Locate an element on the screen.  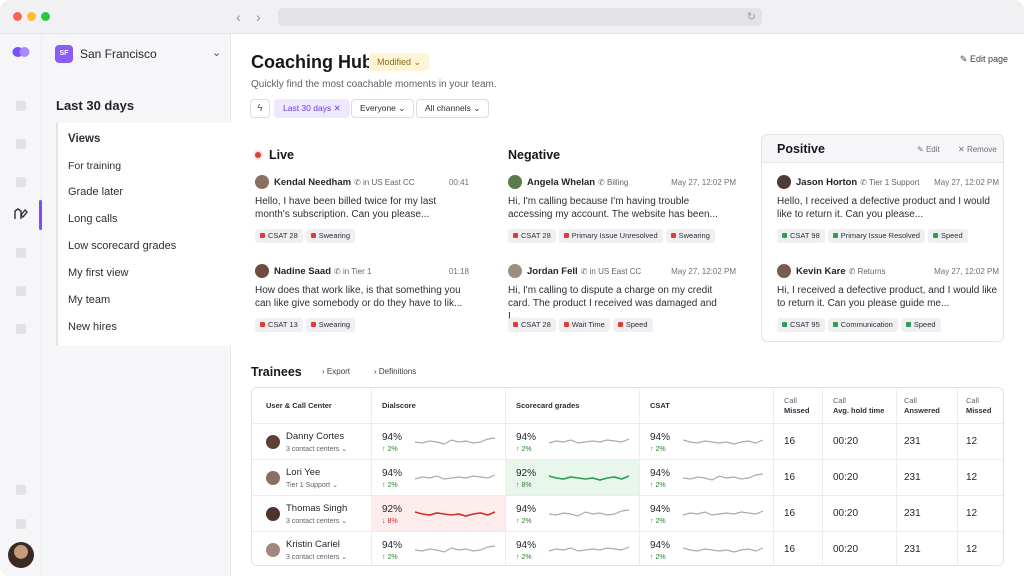
definitions-button: › Definitions is located at coordinates (395, 371).